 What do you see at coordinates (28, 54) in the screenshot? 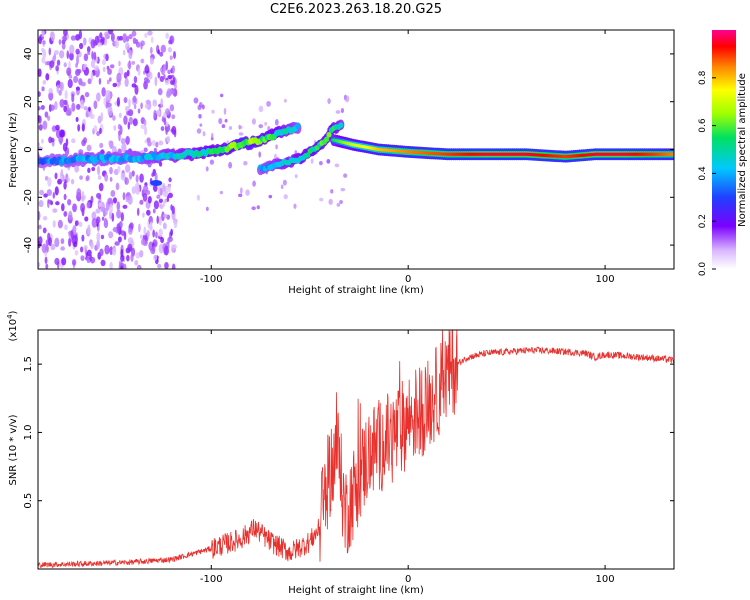
I see `y-tick-label: 40` at bounding box center [28, 54].